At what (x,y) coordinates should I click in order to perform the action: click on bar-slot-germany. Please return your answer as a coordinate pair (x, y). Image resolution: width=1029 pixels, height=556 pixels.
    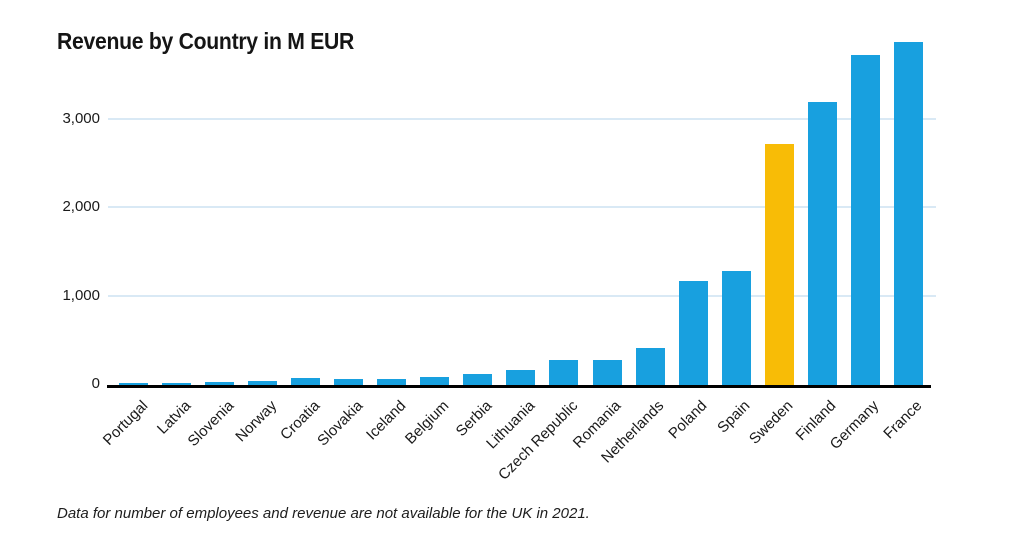
    Looking at the image, I should click on (865, 214).